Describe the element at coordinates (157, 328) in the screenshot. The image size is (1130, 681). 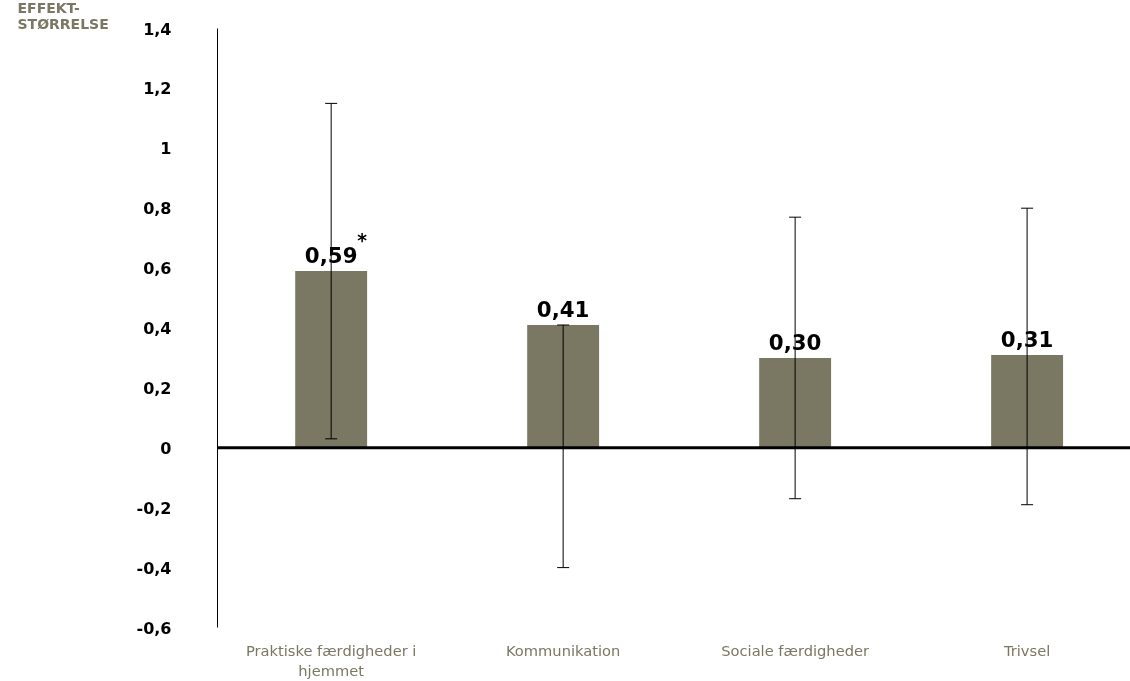
I see `y-tick-label: 0,4` at that location.